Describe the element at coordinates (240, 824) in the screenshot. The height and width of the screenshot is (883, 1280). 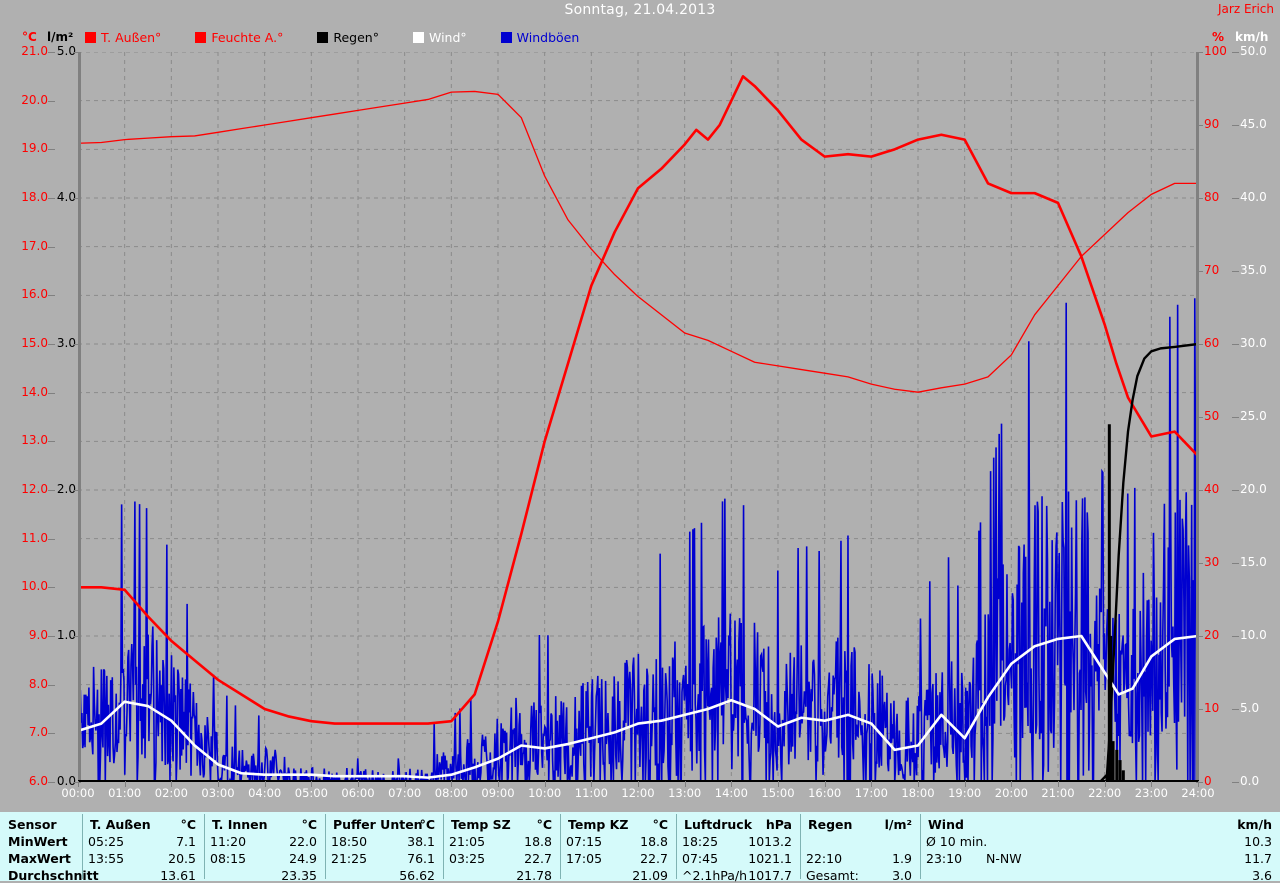
I see `table-cell: T. Innen` at that location.